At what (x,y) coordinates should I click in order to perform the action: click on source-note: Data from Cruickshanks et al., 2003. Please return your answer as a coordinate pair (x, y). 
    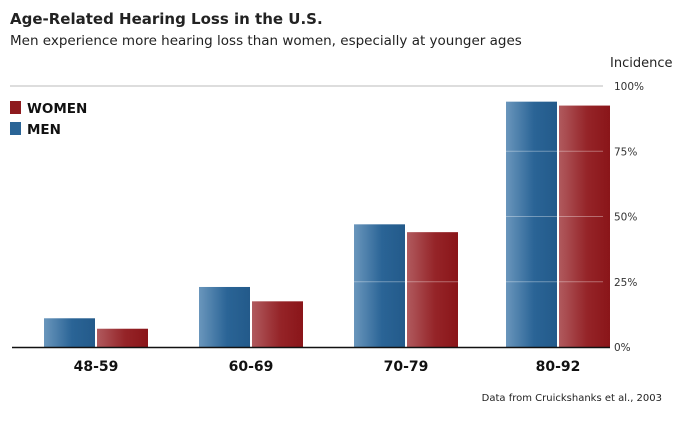
    Looking at the image, I should click on (571, 398).